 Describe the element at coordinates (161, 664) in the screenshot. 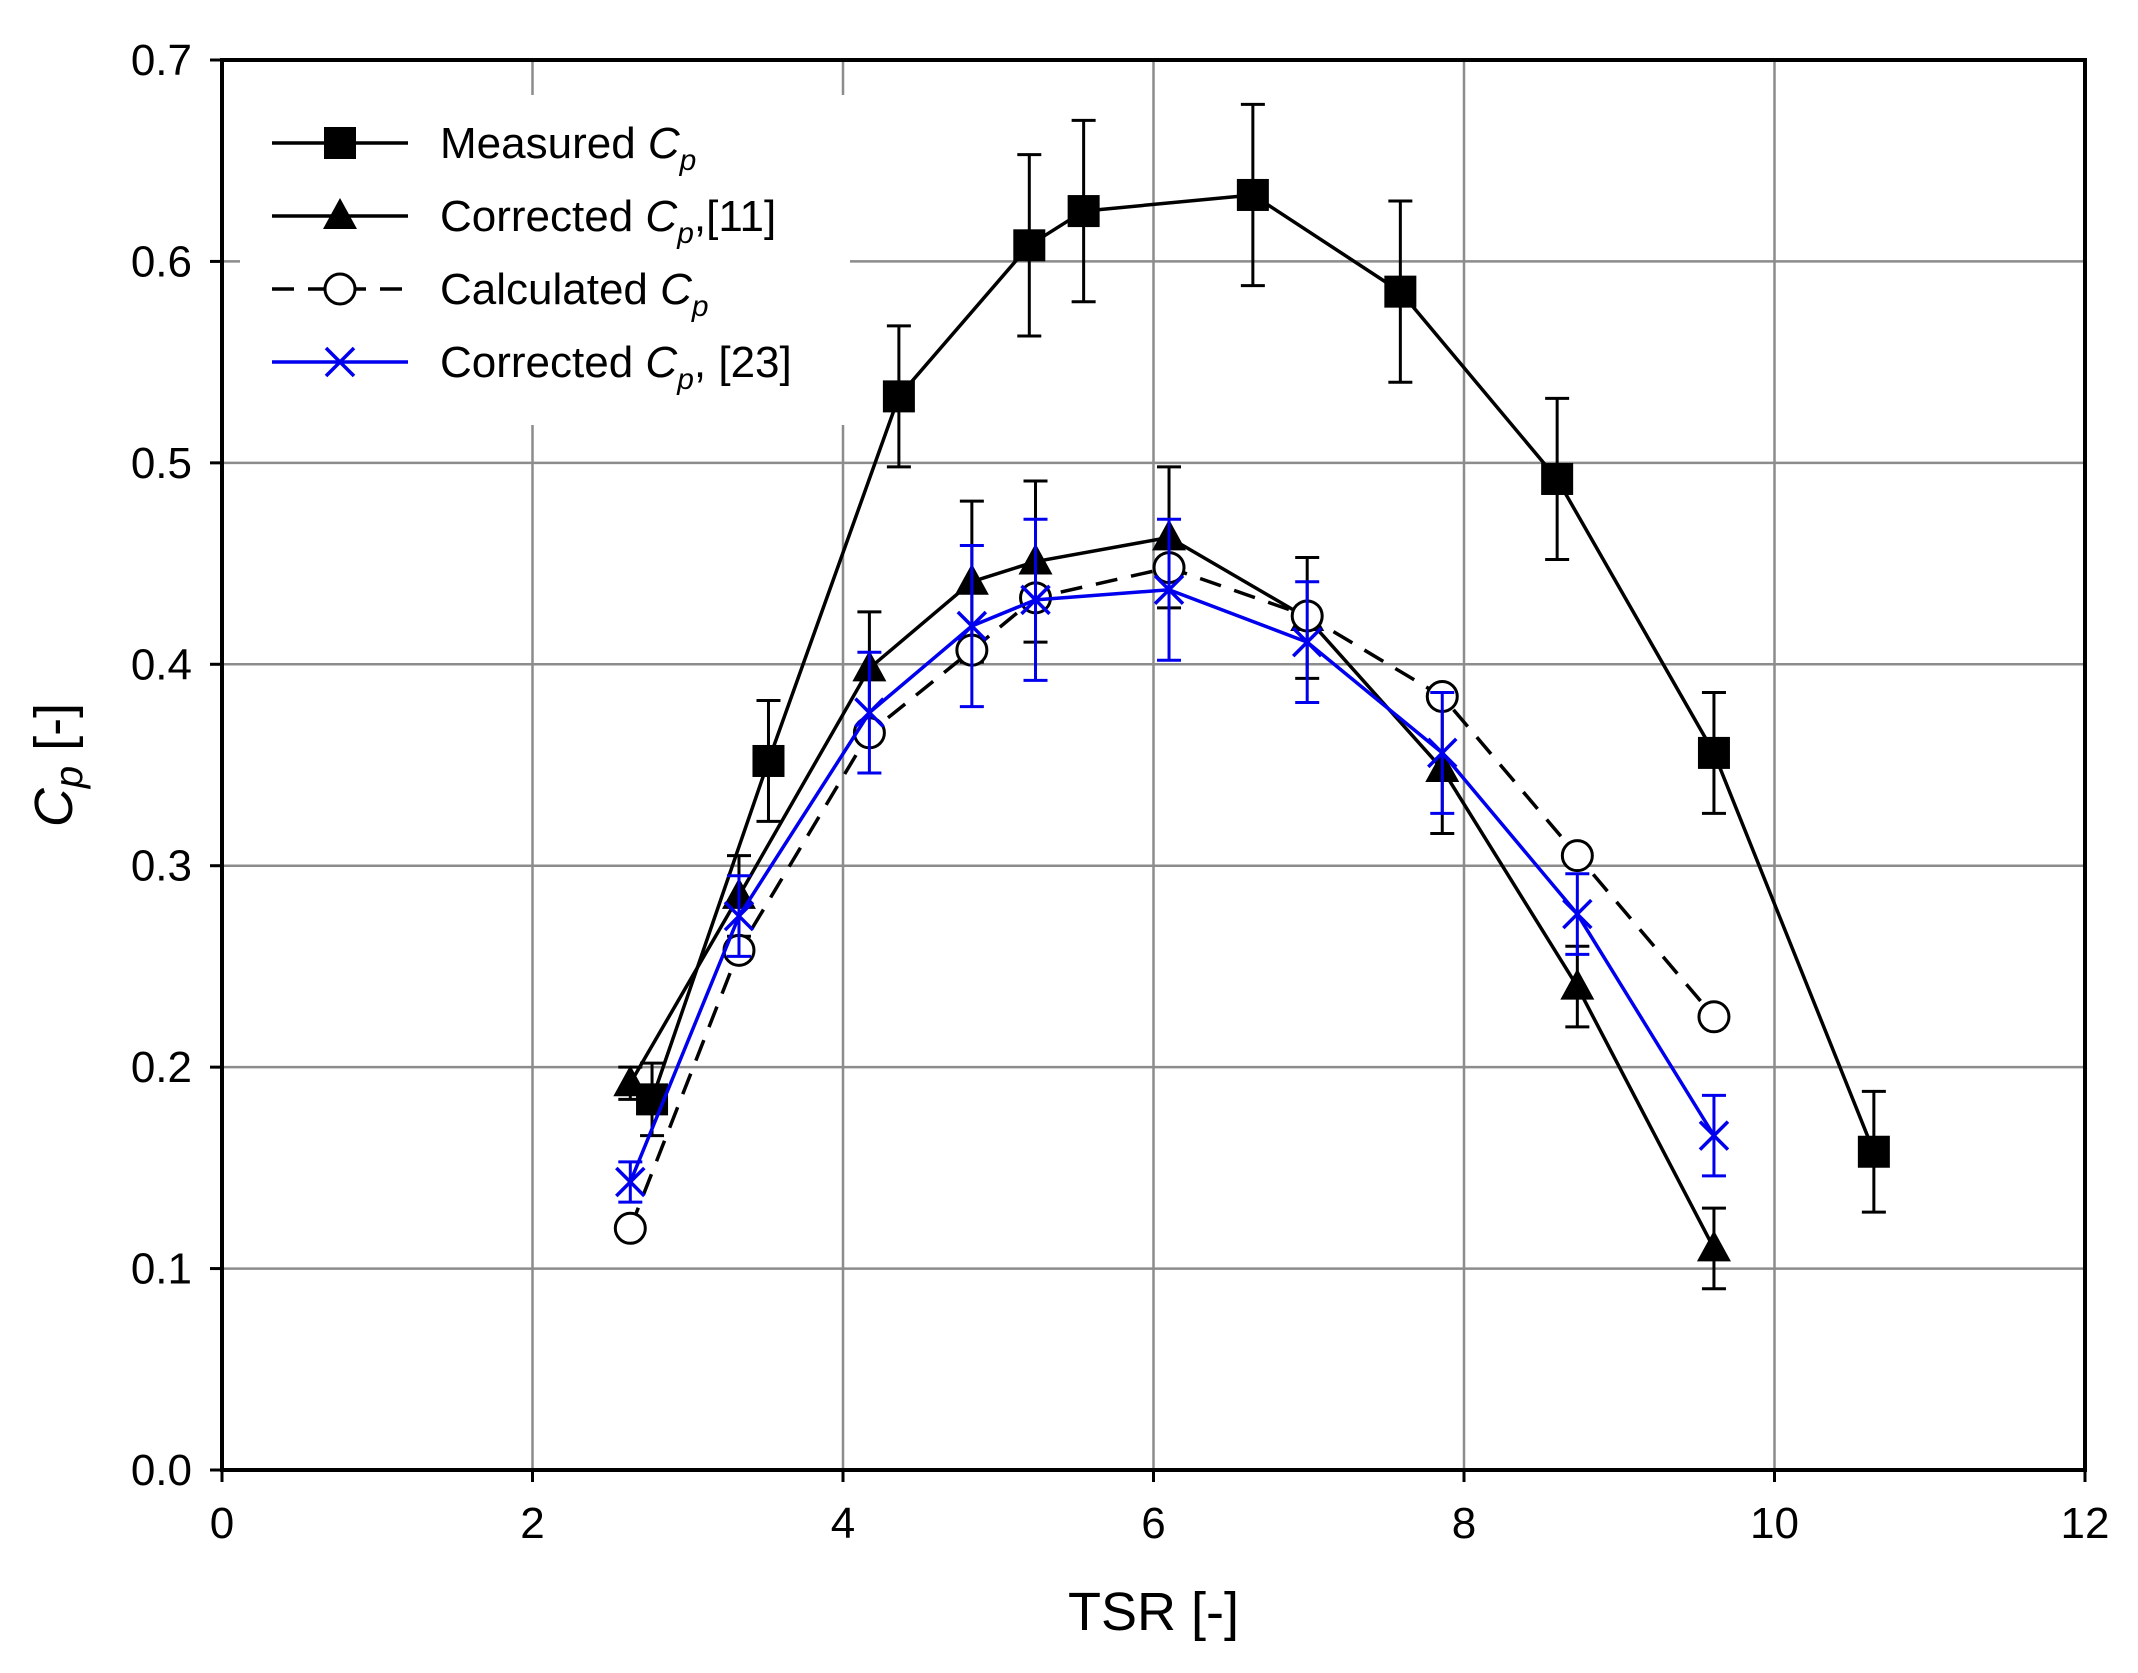

I see `y-tick-label: 0.4` at that location.